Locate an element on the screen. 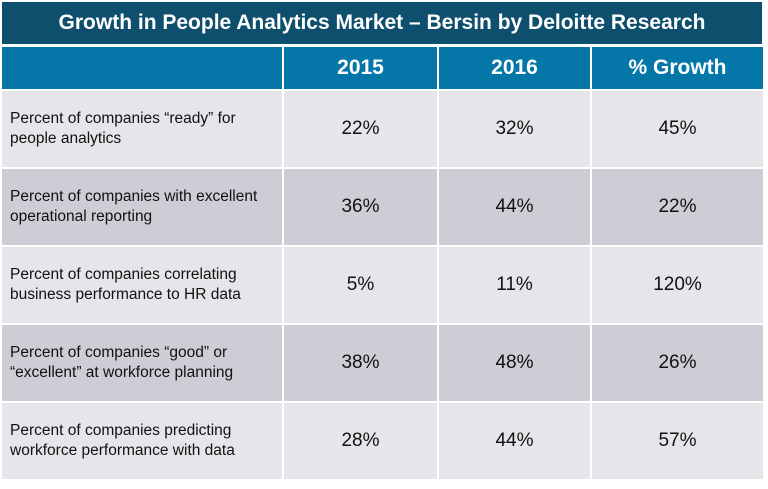 Image resolution: width=768 pixels, height=489 pixels. cell-2015: 28% is located at coordinates (360, 440).